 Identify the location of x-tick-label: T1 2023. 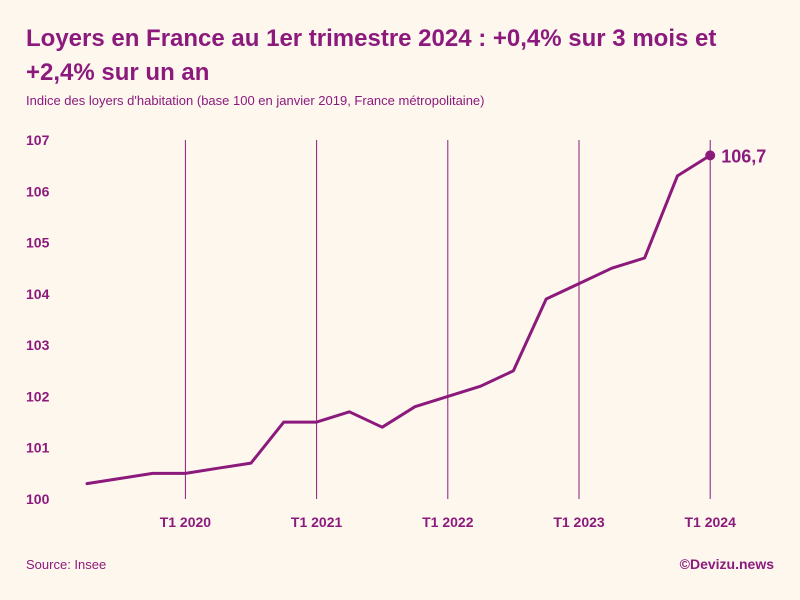
(579, 522).